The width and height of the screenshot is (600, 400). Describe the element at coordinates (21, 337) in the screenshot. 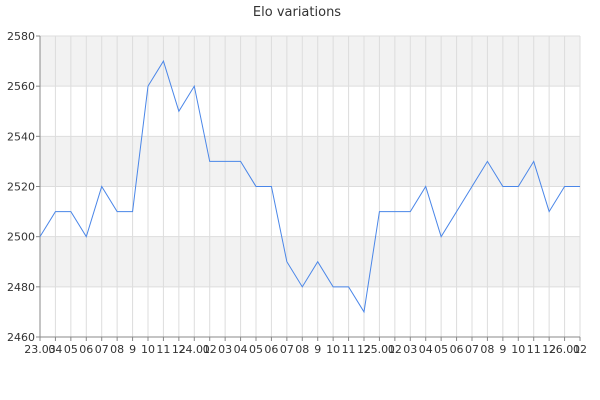

I see `y-tick-label: 2460` at that location.